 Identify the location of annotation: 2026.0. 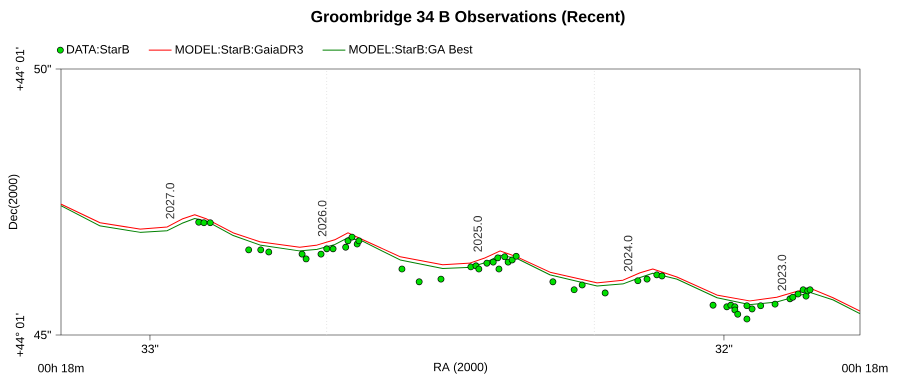
(322, 218).